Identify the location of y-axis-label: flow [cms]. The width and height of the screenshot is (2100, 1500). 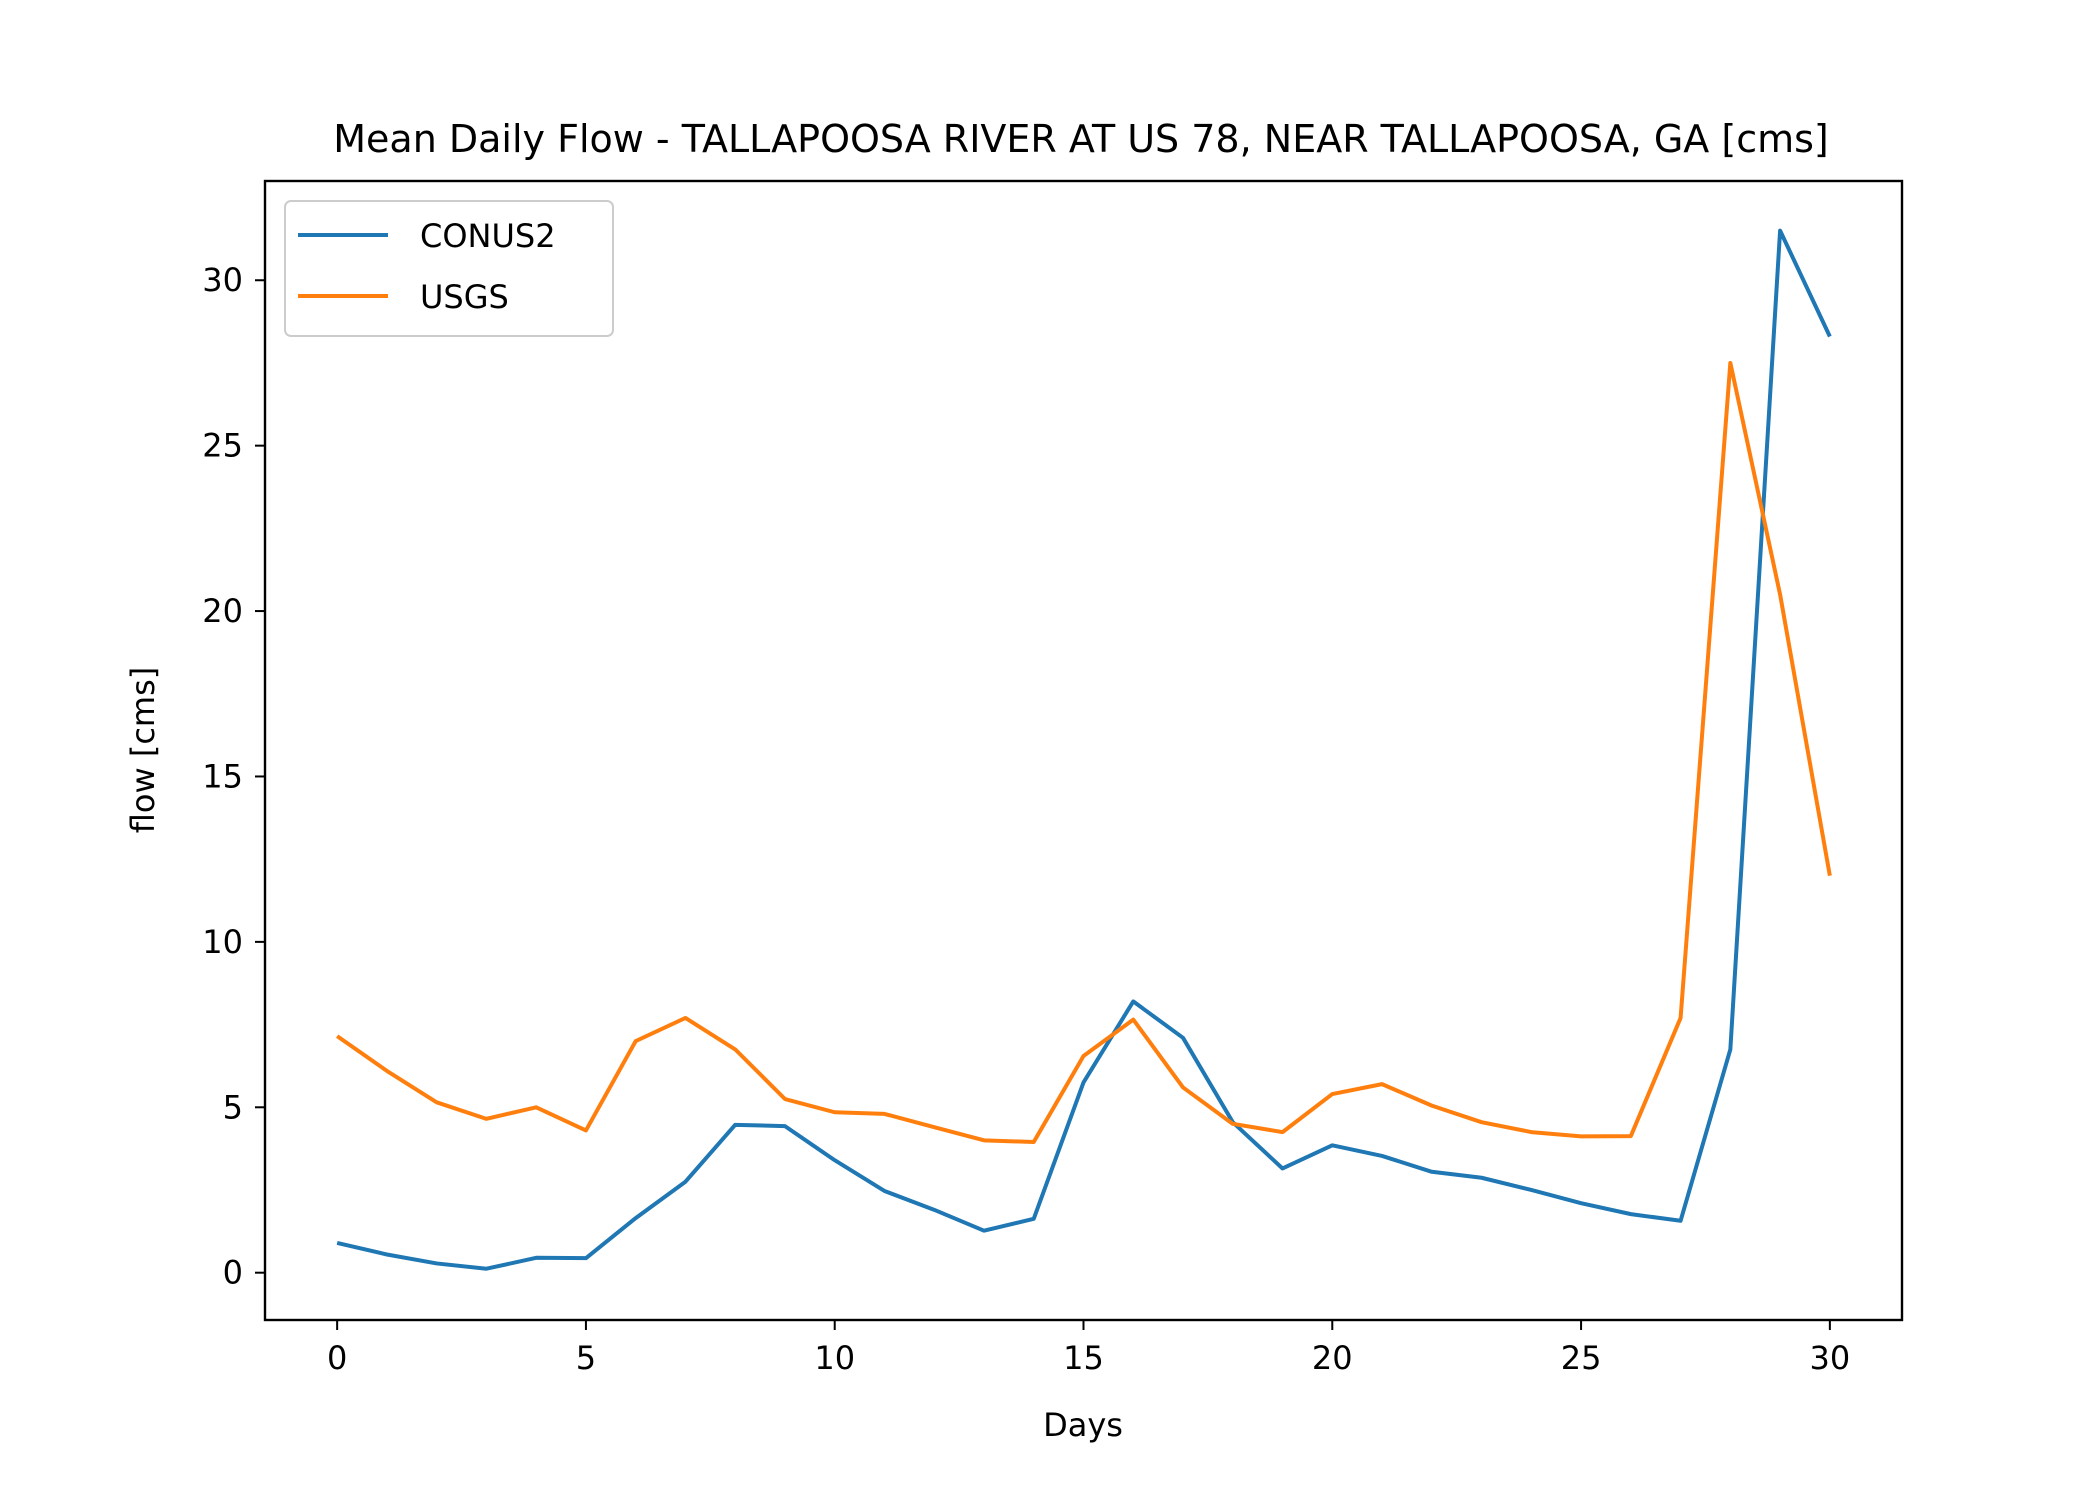
(143, 750).